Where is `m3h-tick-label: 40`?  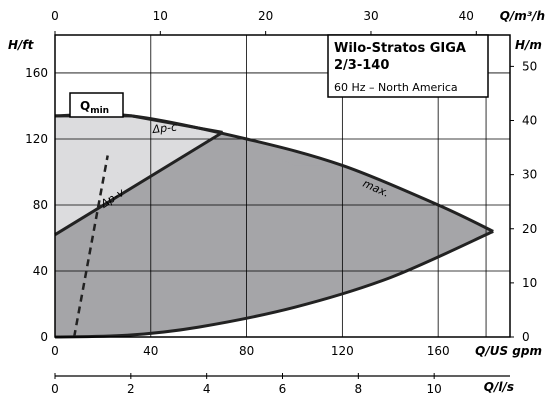
m3h-tick-label: 40 is located at coordinates (466, 16).